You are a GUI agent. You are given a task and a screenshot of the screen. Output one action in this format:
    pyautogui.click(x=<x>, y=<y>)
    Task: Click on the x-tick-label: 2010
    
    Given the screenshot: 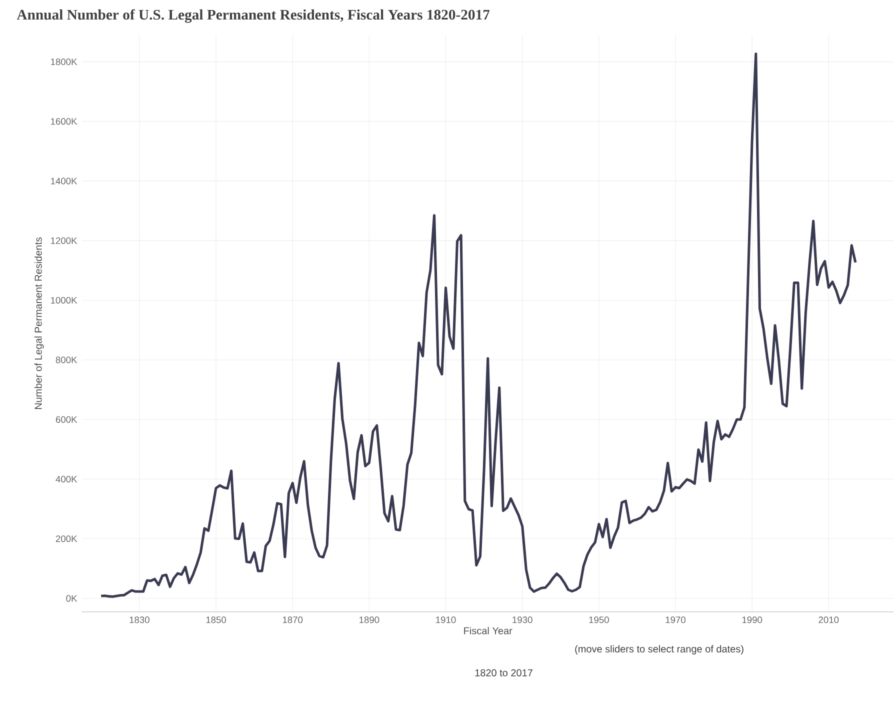 What is the action you would take?
    pyautogui.click(x=828, y=620)
    